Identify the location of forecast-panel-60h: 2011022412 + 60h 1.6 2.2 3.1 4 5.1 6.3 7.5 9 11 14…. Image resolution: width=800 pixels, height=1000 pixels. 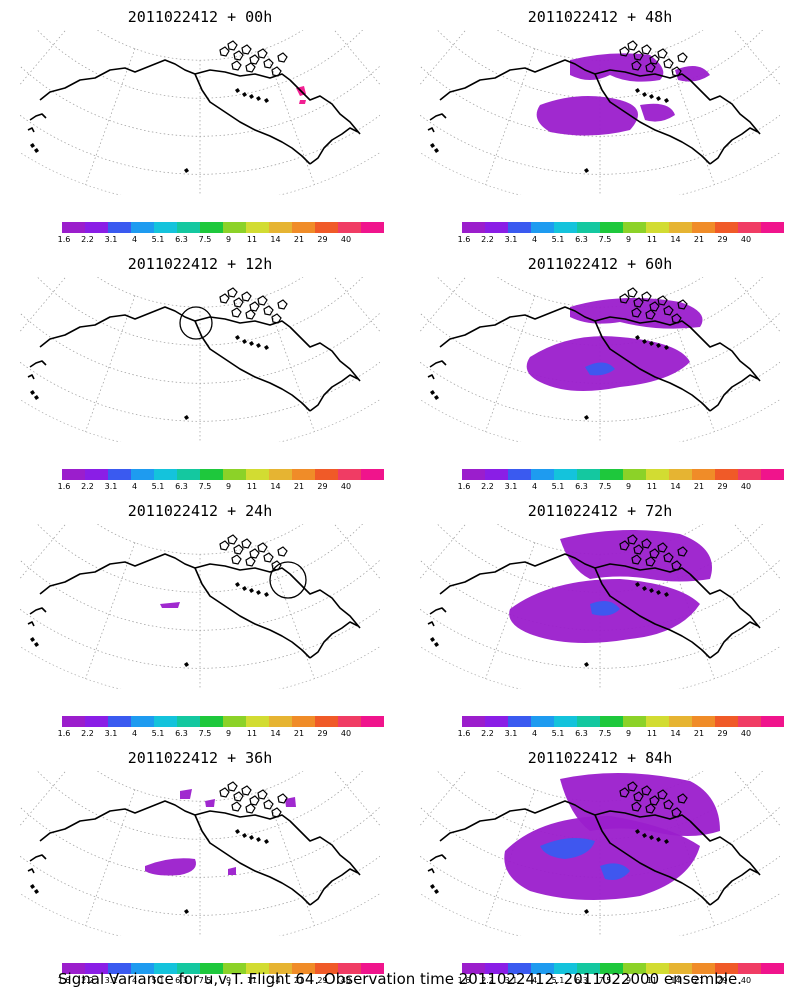
(600, 370).